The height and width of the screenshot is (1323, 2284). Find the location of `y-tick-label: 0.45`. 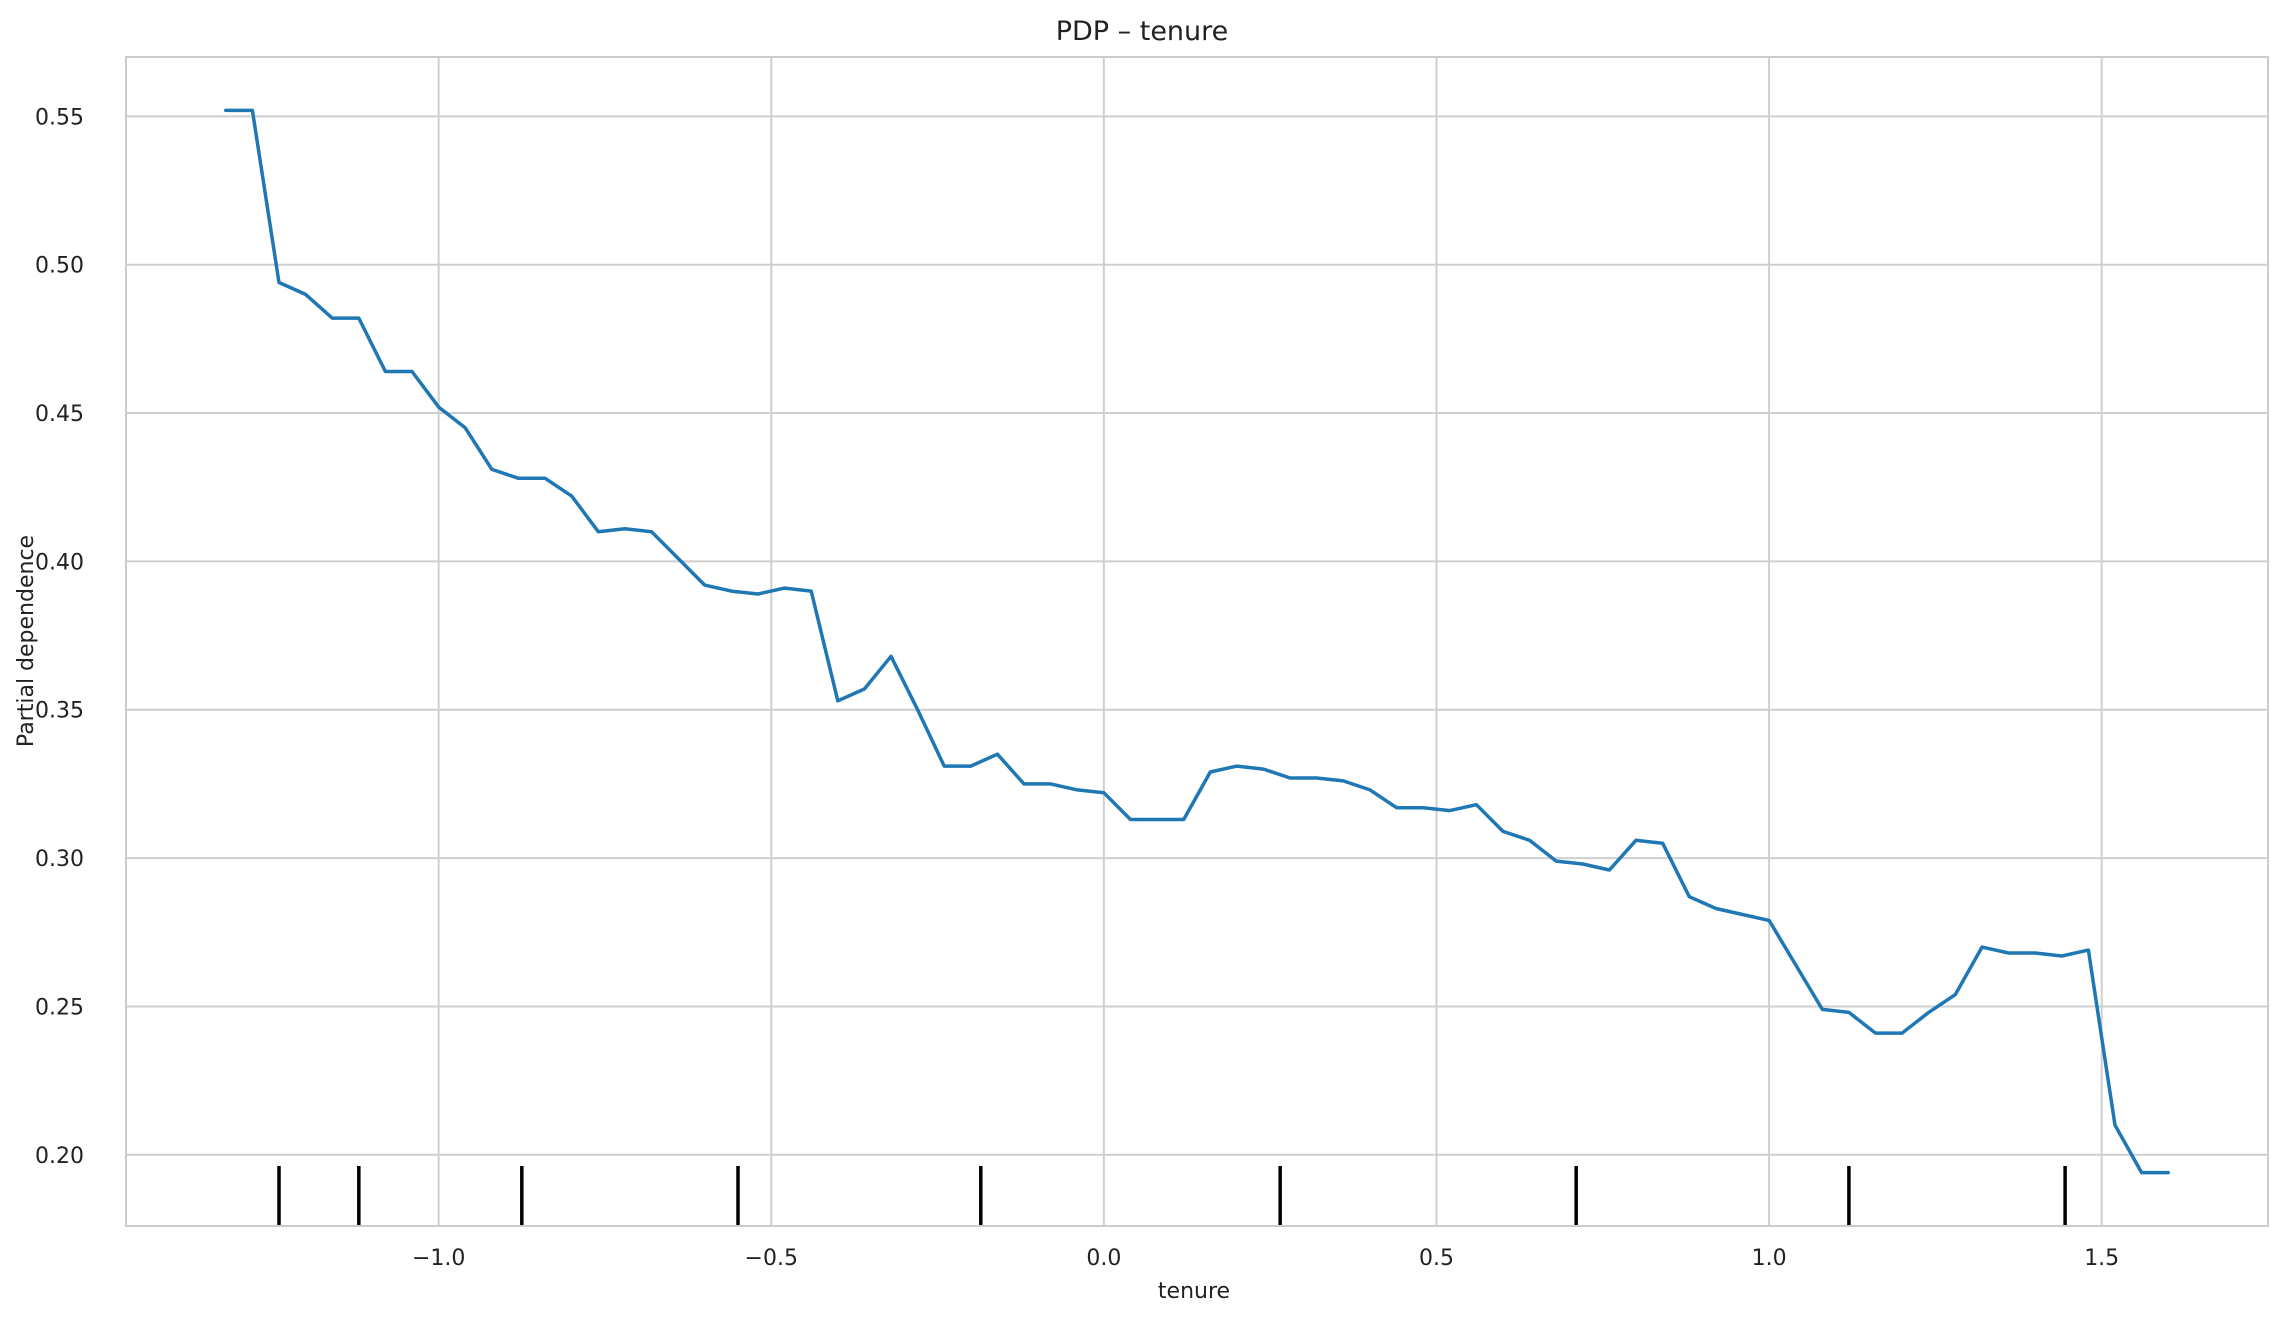

y-tick-label: 0.45 is located at coordinates (59, 414).